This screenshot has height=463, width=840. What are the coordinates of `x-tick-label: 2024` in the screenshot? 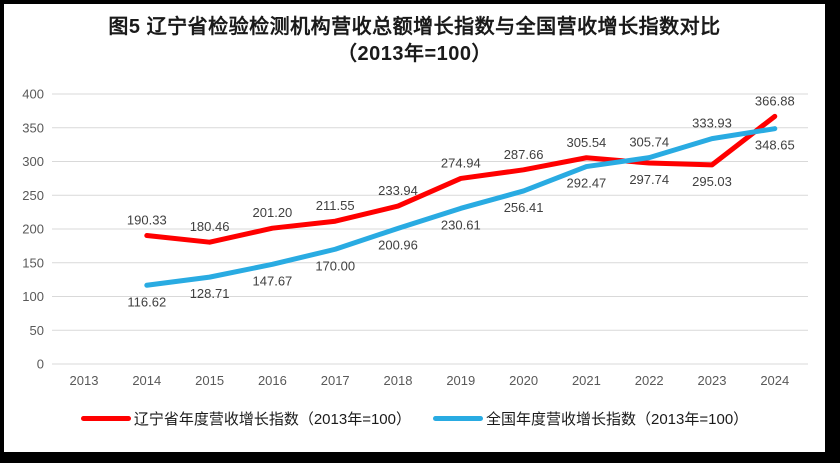 It's located at (774, 380).